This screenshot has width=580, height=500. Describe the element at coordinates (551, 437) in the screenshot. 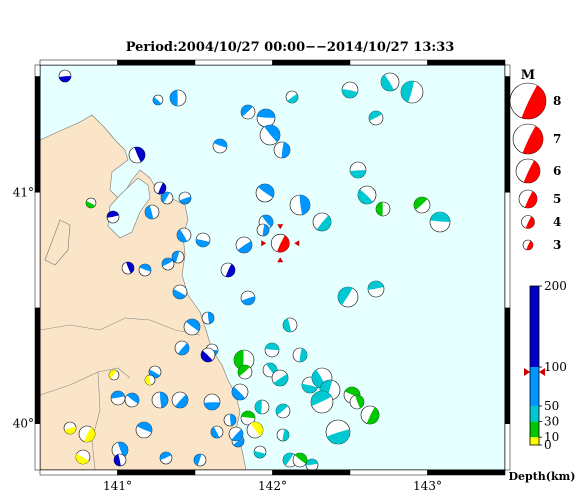

I see `depth-tick-label: 10` at that location.